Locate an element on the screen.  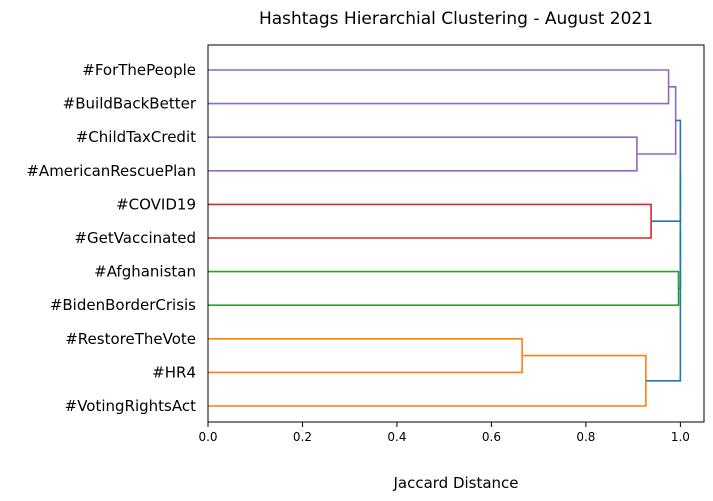
leaf-label: #BuildBackBetter is located at coordinates (130, 104).